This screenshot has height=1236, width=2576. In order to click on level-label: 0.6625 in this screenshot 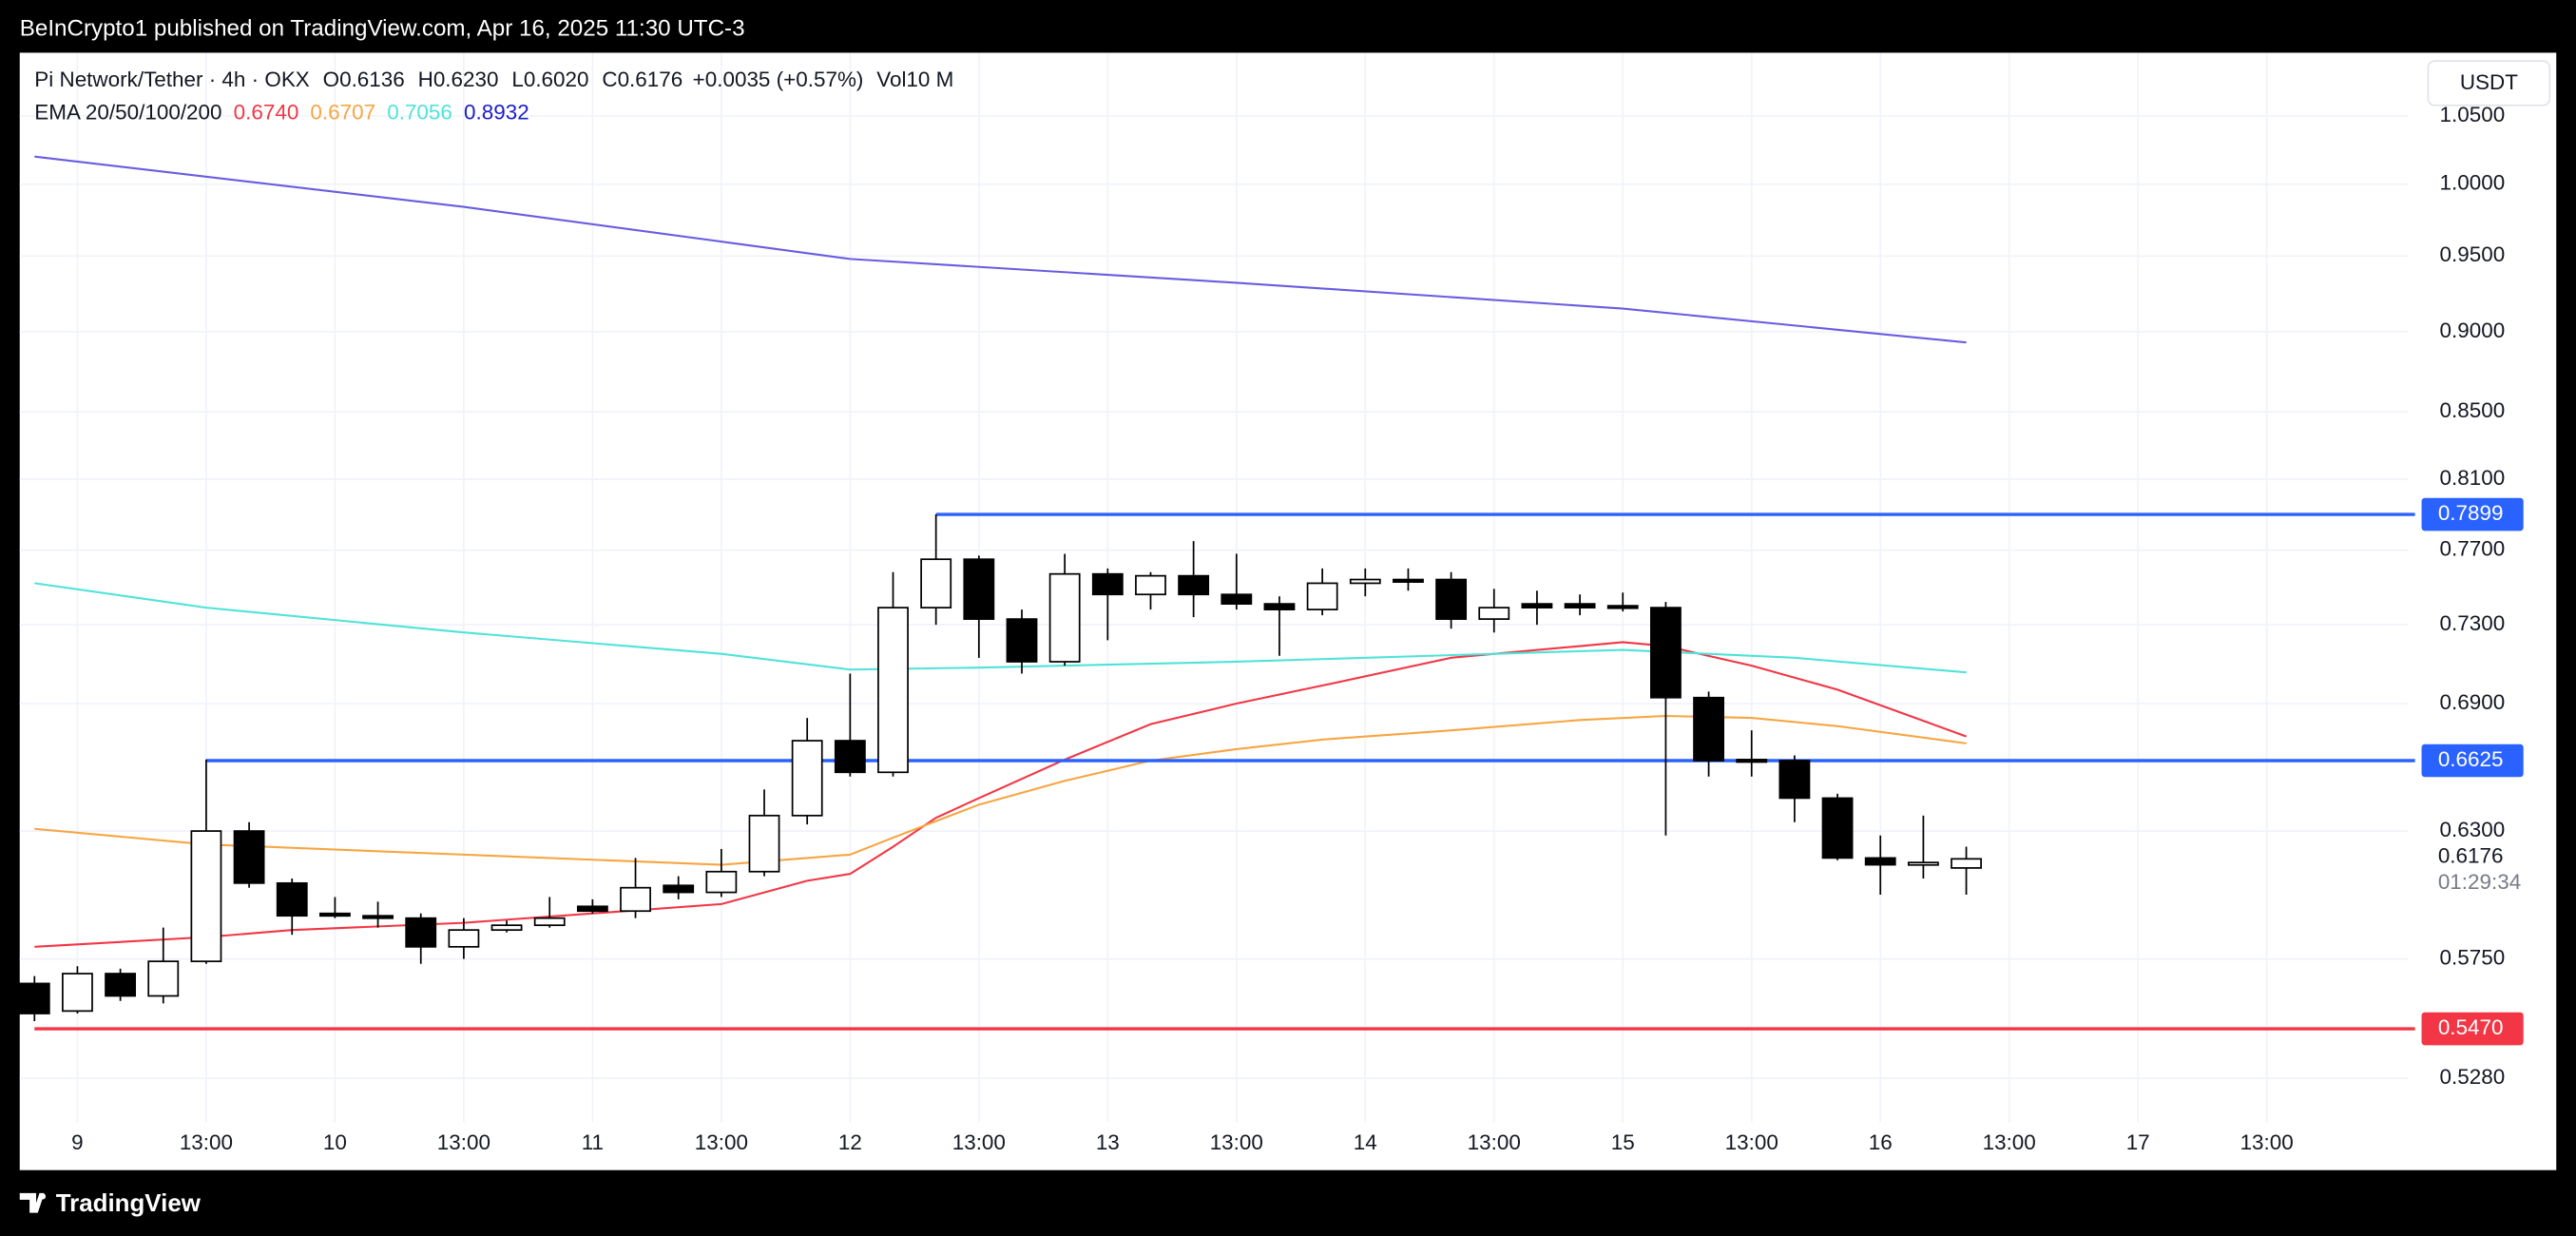, I will do `click(2471, 759)`.